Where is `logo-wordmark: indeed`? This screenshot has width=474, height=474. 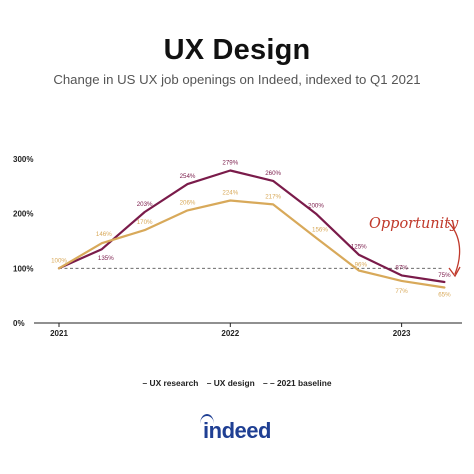 logo-wordmark: indeed is located at coordinates (235, 429).